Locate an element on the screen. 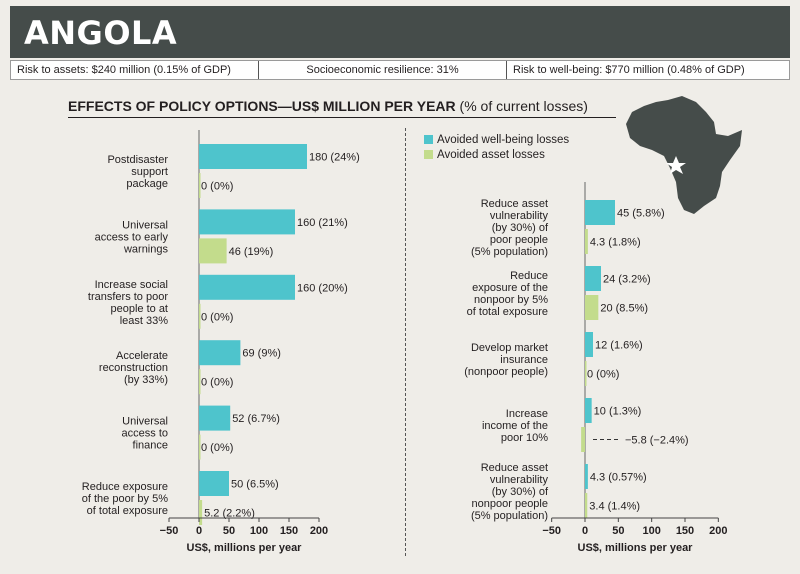  category-label: Increase income of the poor 10% is located at coordinates (515, 426).